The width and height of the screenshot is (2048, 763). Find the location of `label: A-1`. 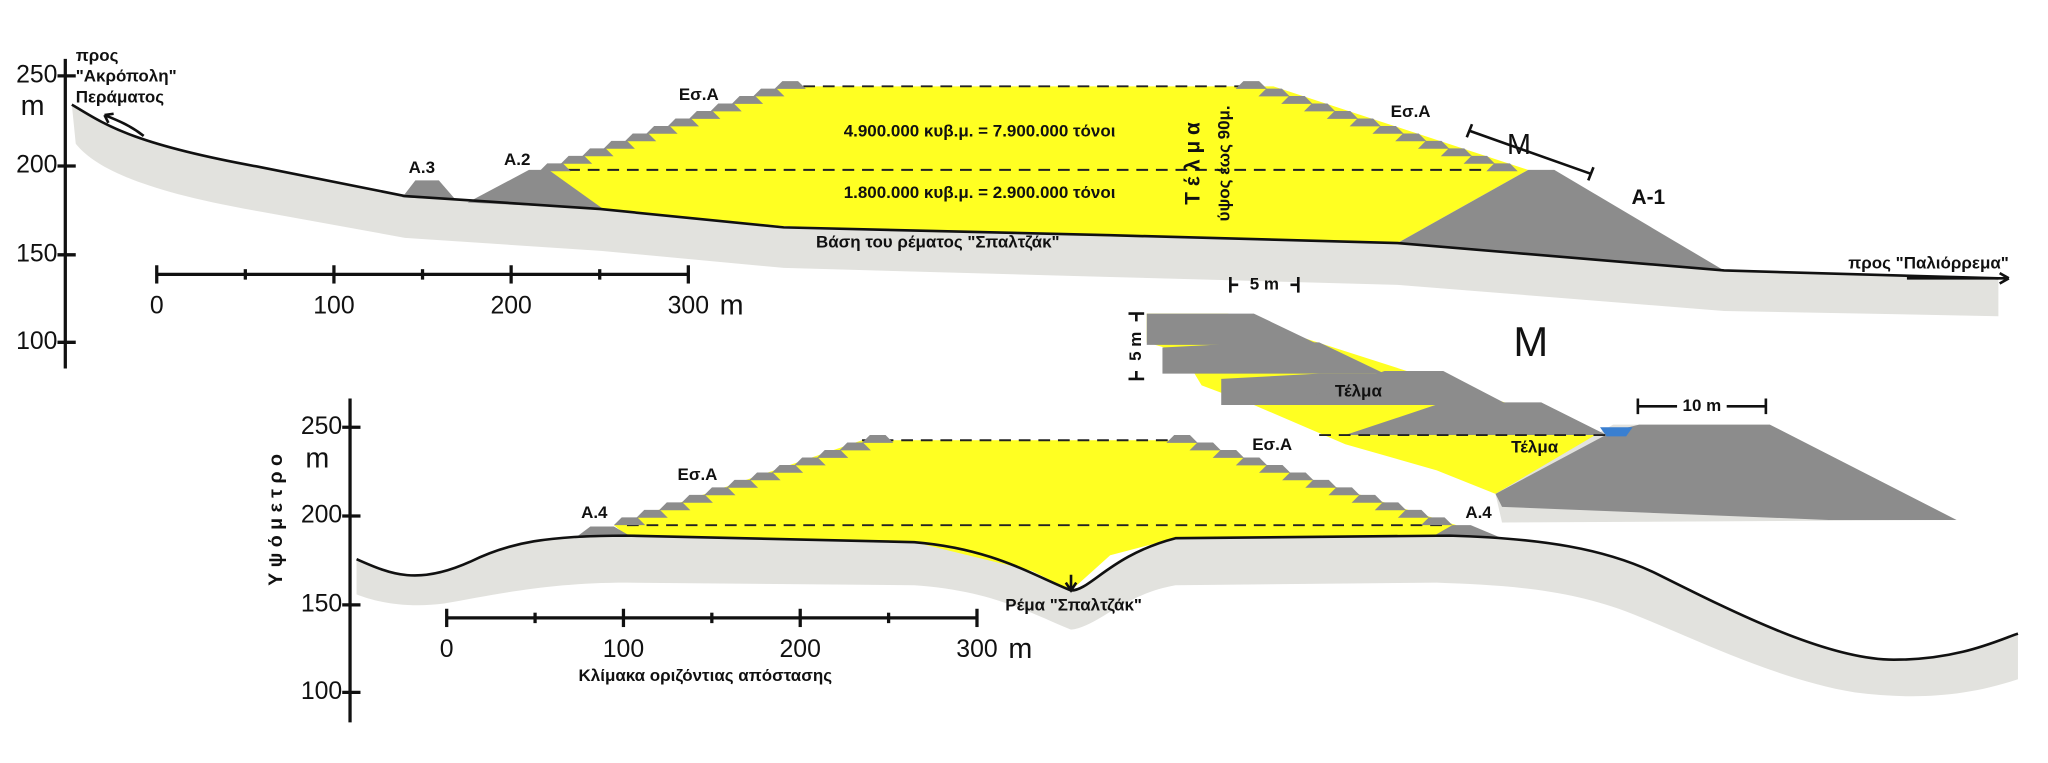

label: A-1 is located at coordinates (1649, 197).